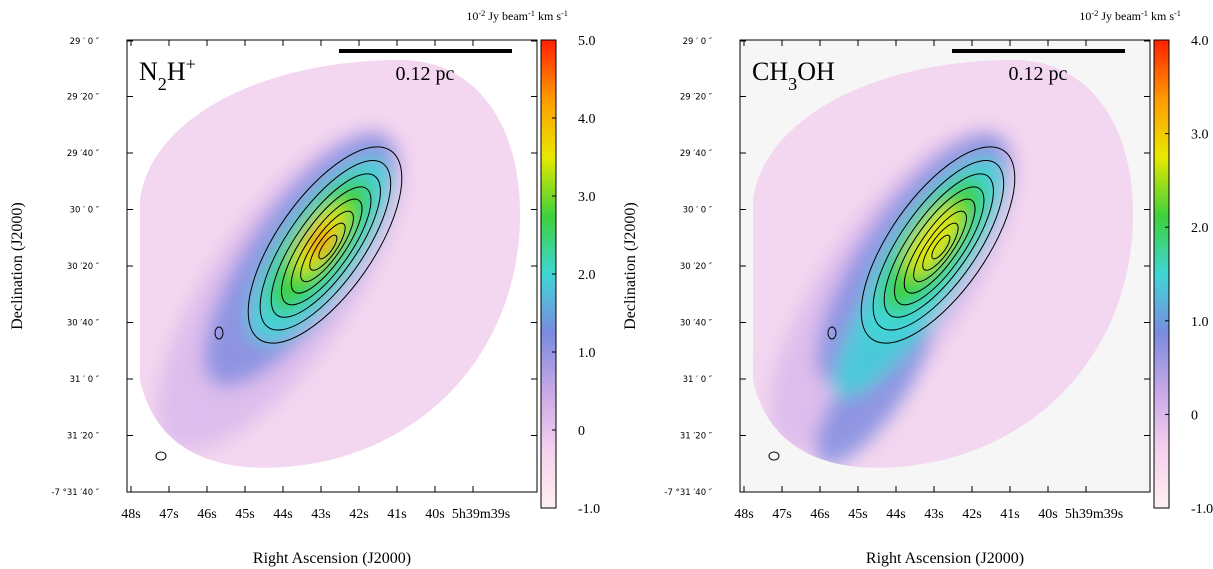  Describe the element at coordinates (162, 84) in the screenshot. I see `panel-title-part: 2` at that location.